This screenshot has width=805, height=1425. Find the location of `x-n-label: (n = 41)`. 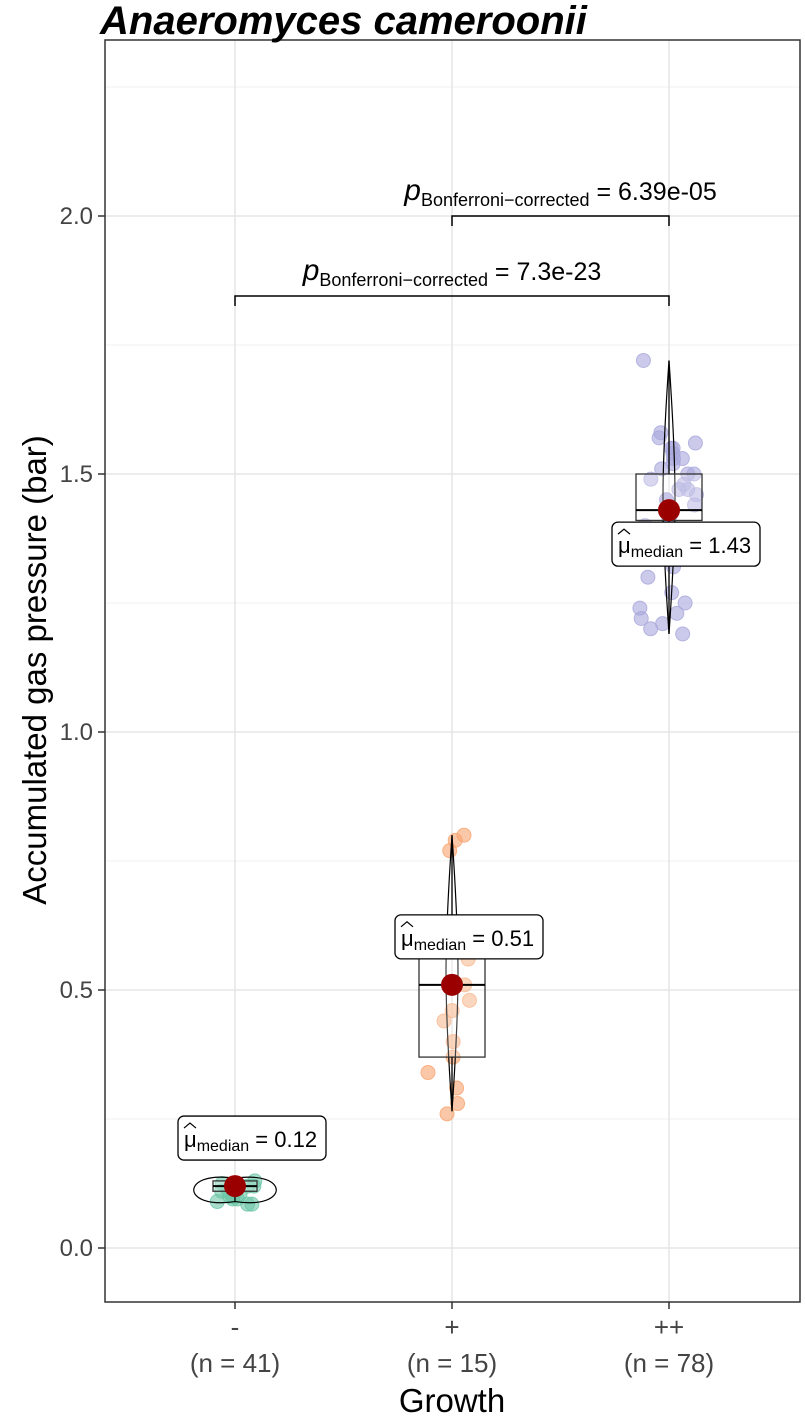

x-n-label: (n = 41) is located at coordinates (235, 1363).